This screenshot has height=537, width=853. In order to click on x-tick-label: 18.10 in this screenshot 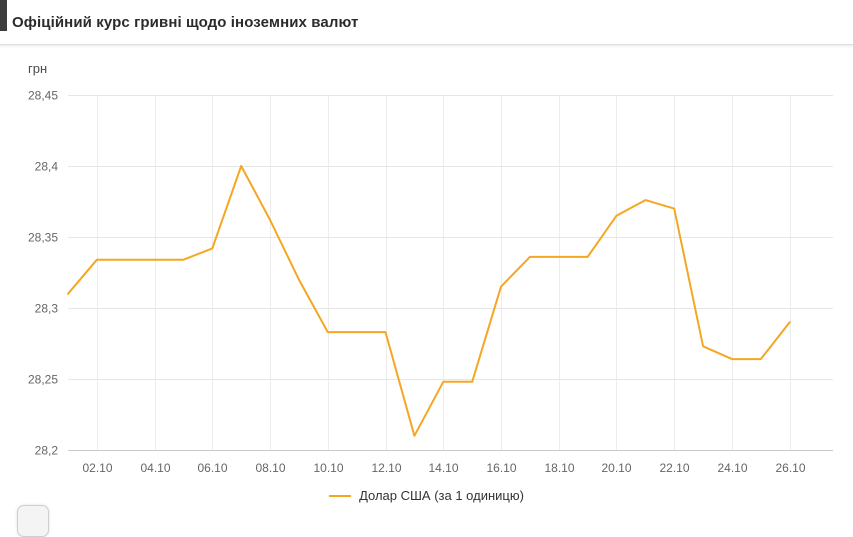, I will do `click(559, 468)`.